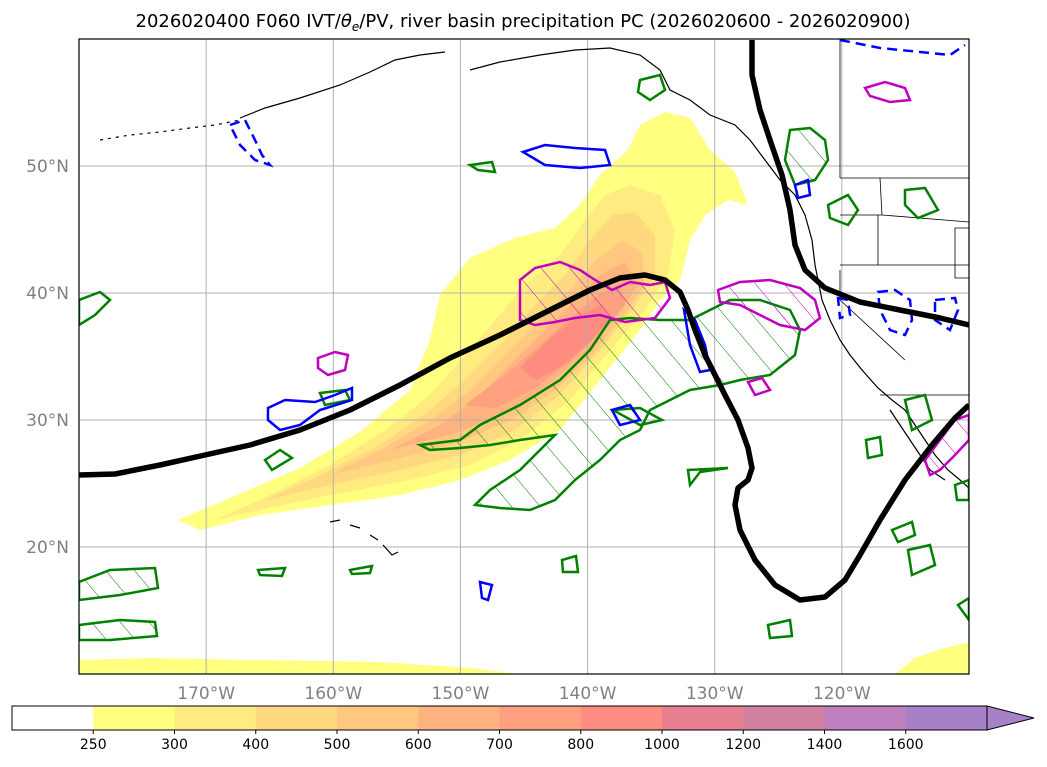 Image resolution: width=1047 pixels, height=767 pixels. Describe the element at coordinates (932, 658) in the screenshot. I see `ivt-250-southeast-region` at that location.